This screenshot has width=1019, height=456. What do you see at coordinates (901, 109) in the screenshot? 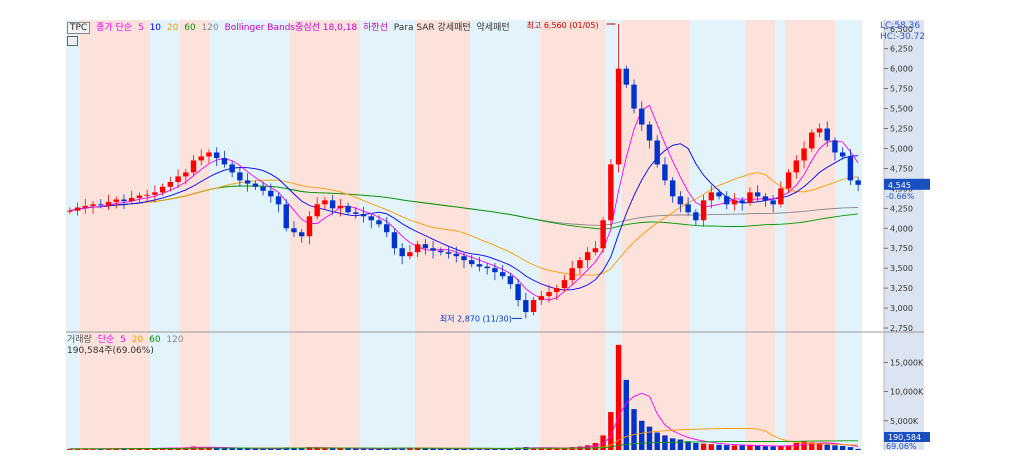
I see `price-tick-label: 5,500` at bounding box center [901, 109].